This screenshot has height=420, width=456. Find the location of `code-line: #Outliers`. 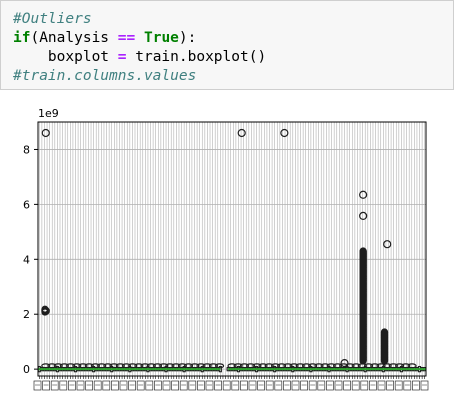

code-line: #Outliers is located at coordinates (139, 19).